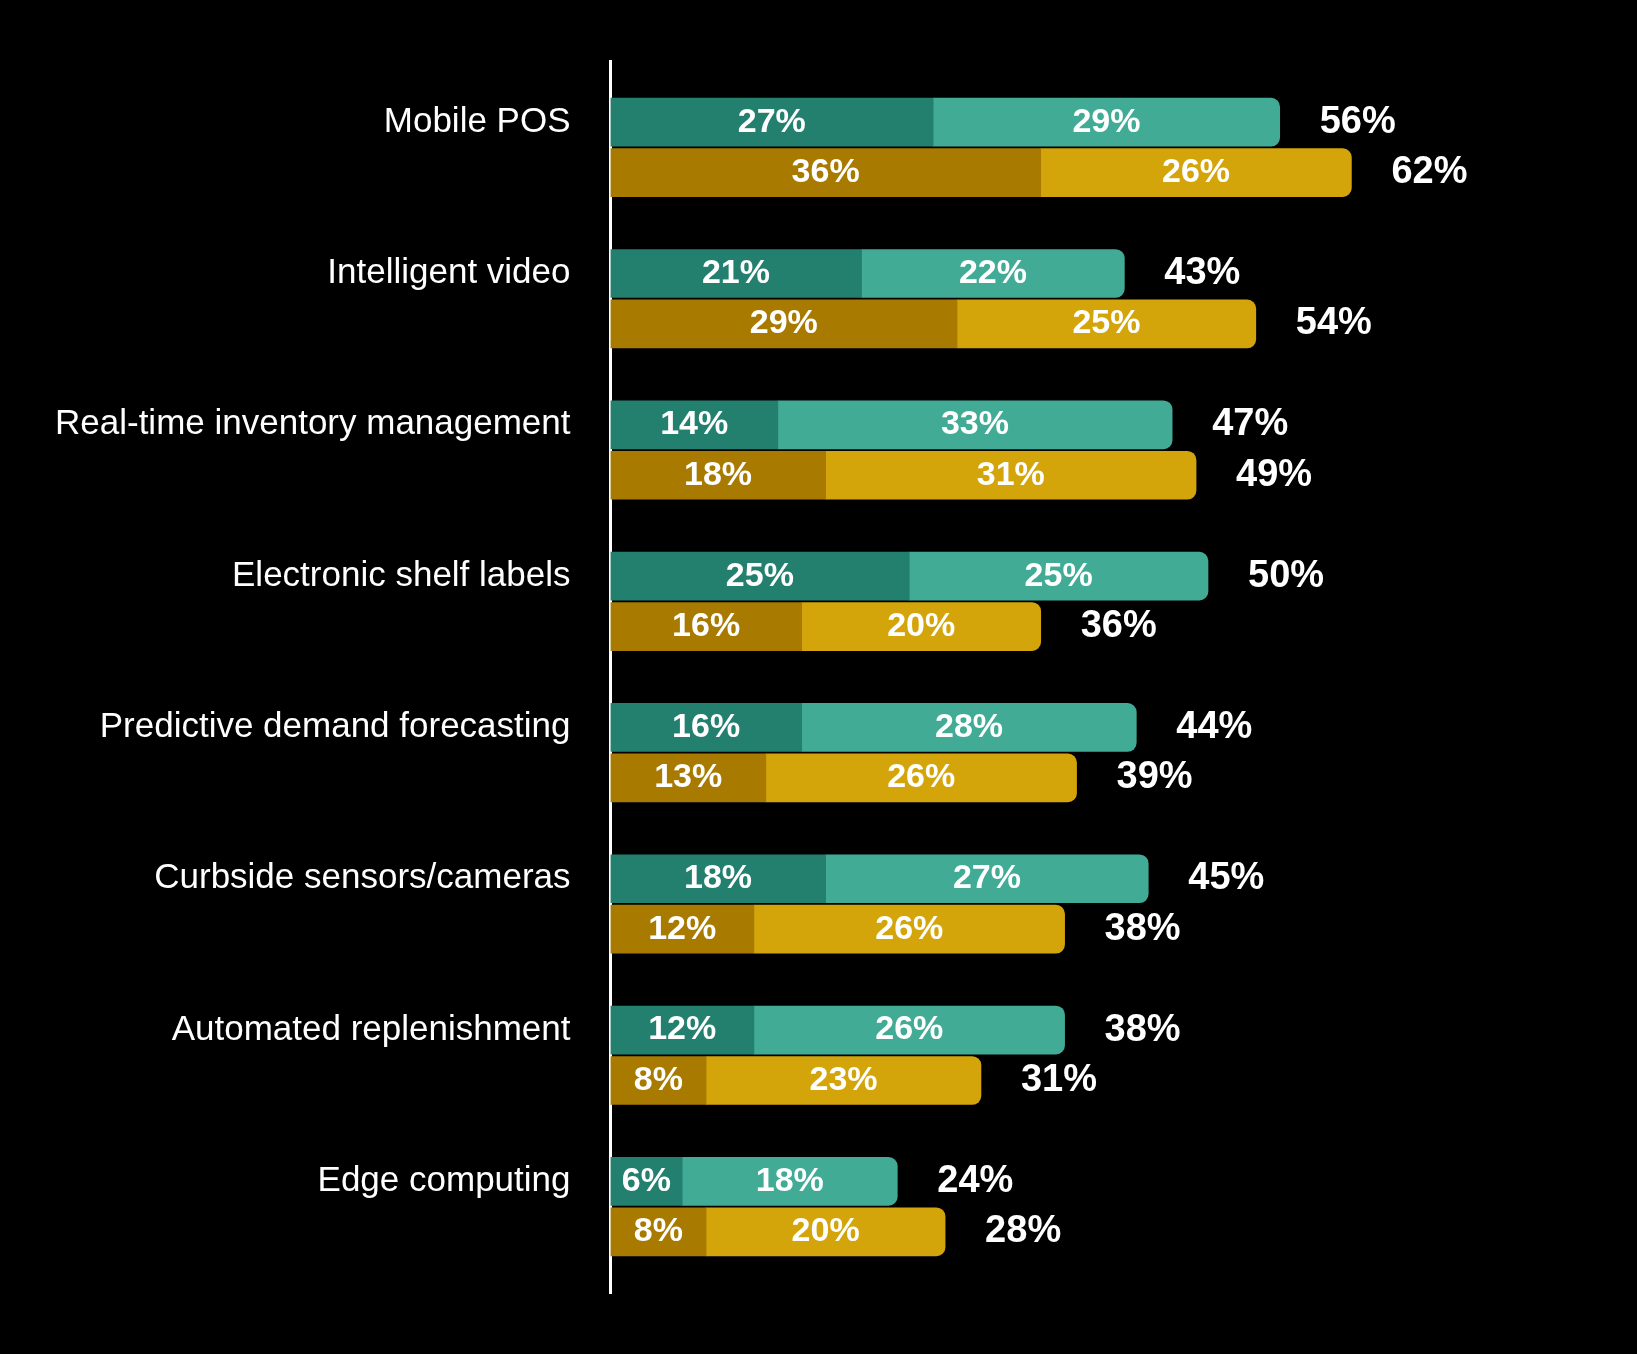  I want to click on total-label: 24%, so click(975, 1178).